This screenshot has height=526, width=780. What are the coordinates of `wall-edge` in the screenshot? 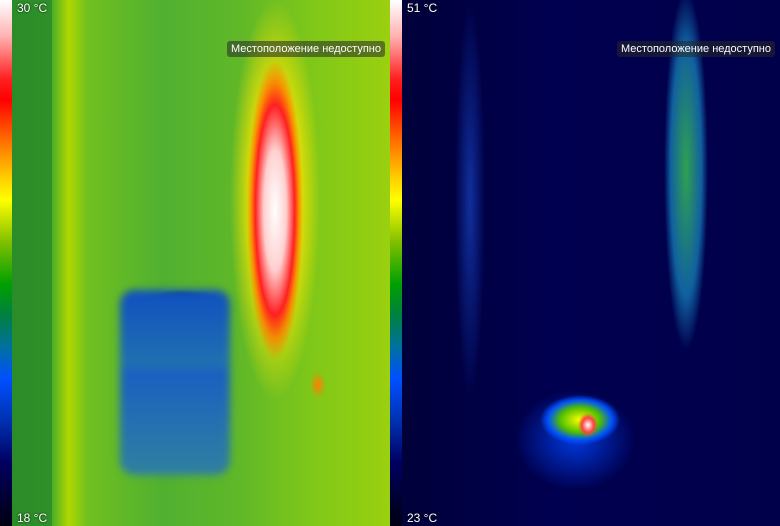 It's located at (32, 263).